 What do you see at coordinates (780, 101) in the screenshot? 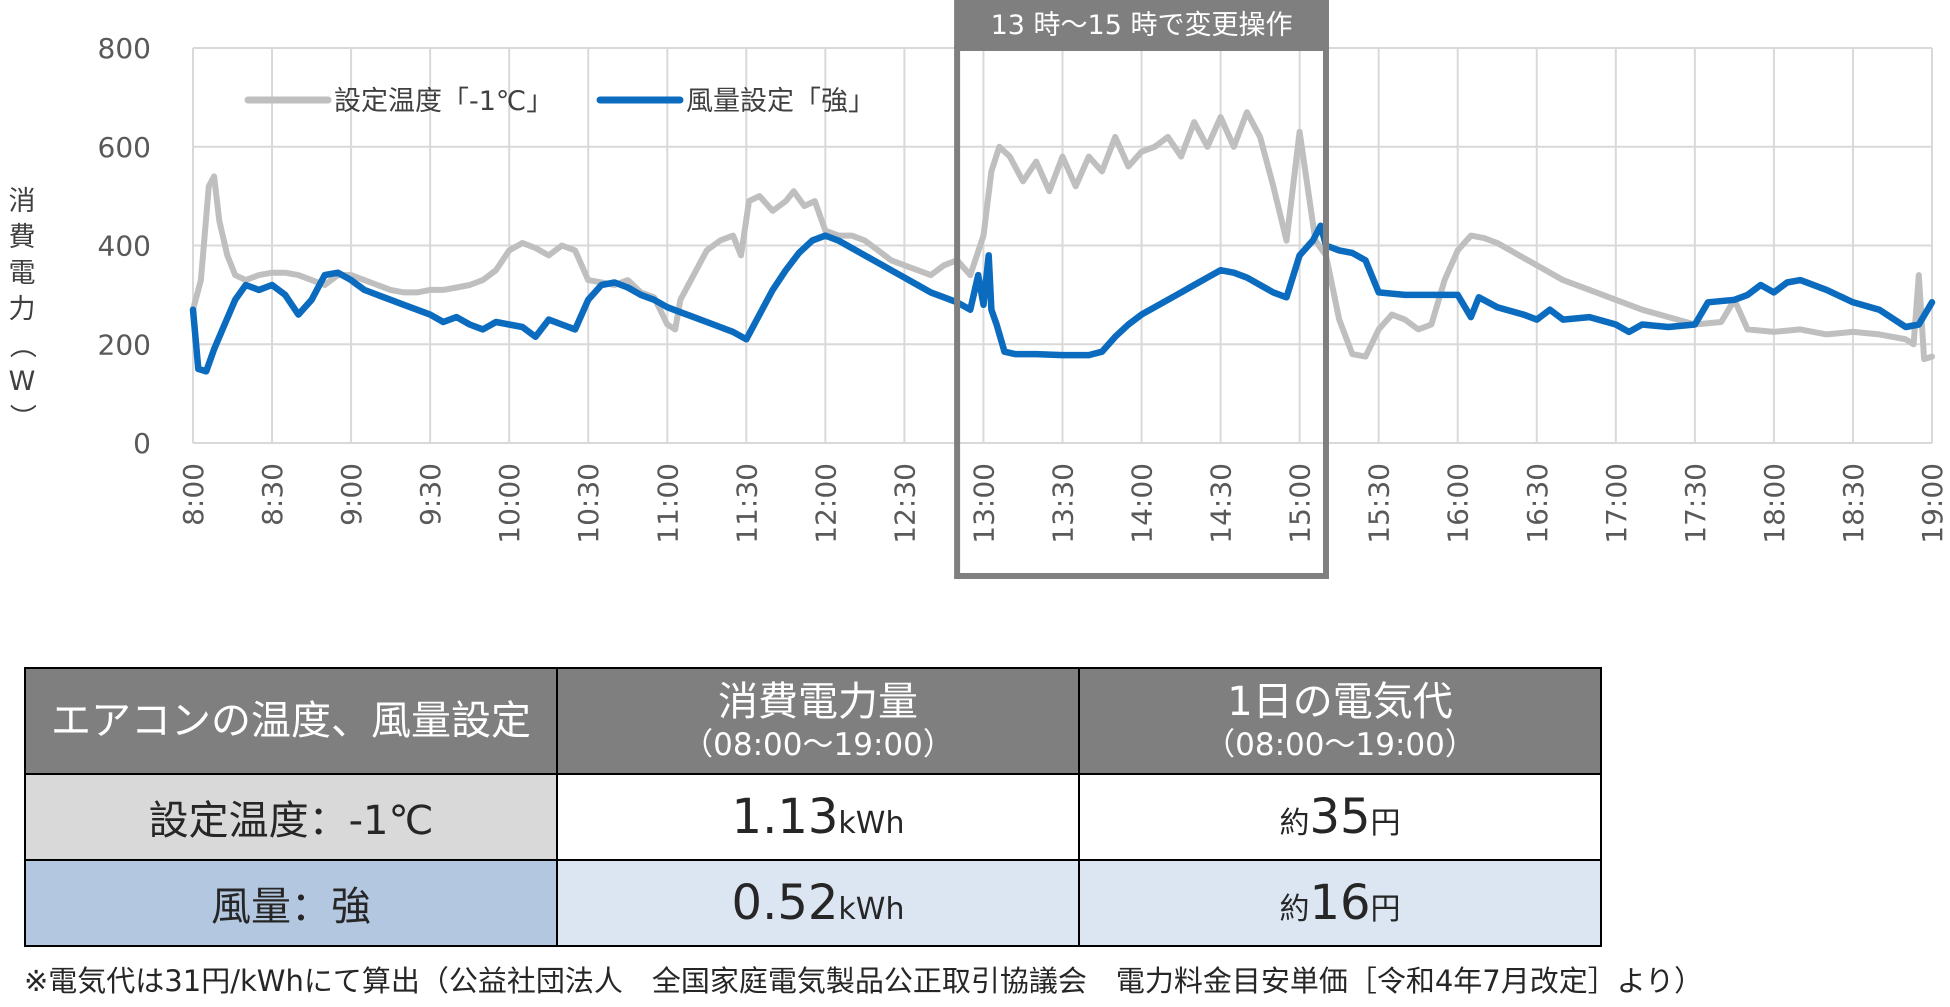
I see `legend-label-2: 風量設定「強」` at bounding box center [780, 101].